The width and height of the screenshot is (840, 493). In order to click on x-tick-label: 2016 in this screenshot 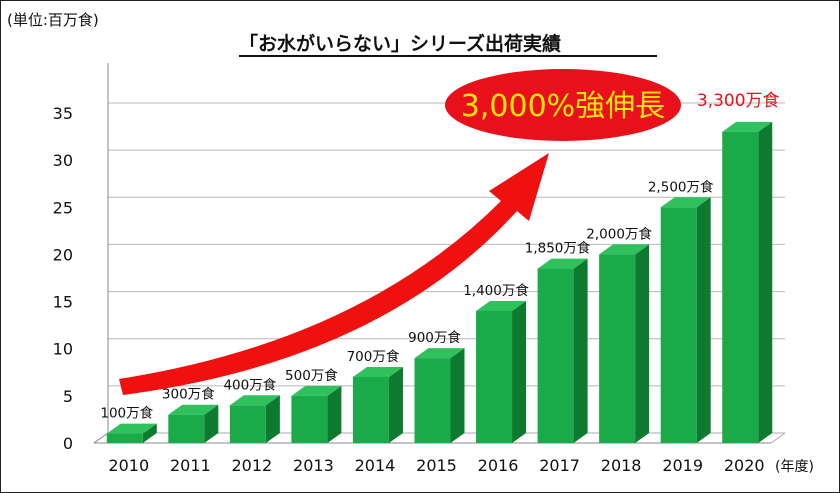, I will do `click(498, 465)`.